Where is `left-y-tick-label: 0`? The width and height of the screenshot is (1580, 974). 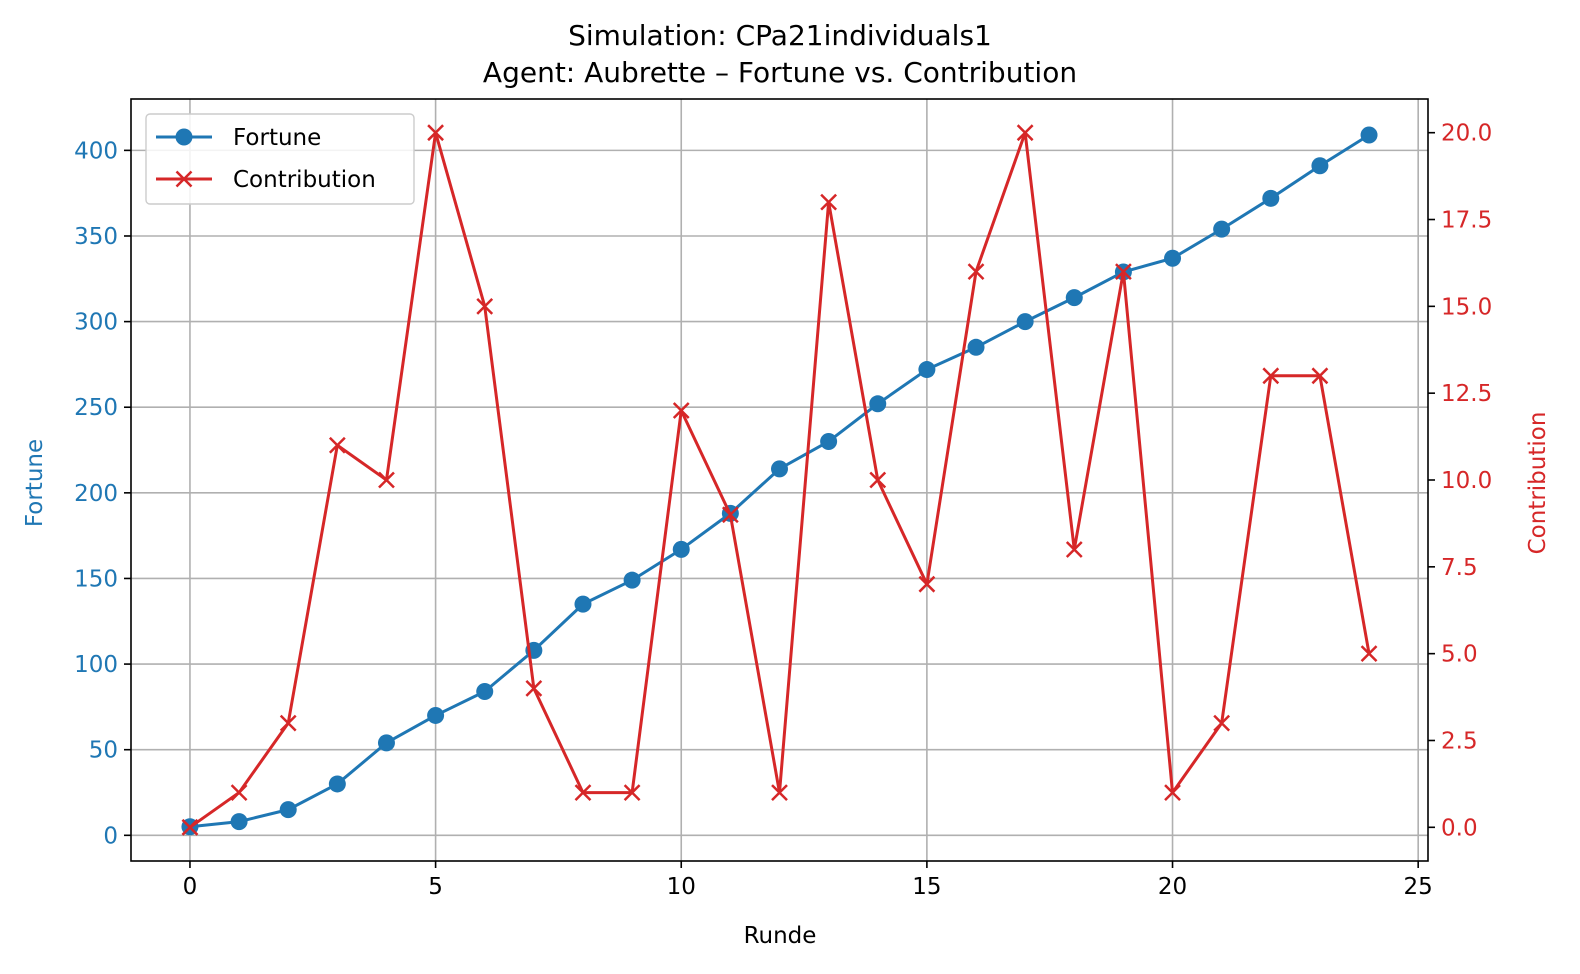 left-y-tick-label: 0 is located at coordinates (110, 836).